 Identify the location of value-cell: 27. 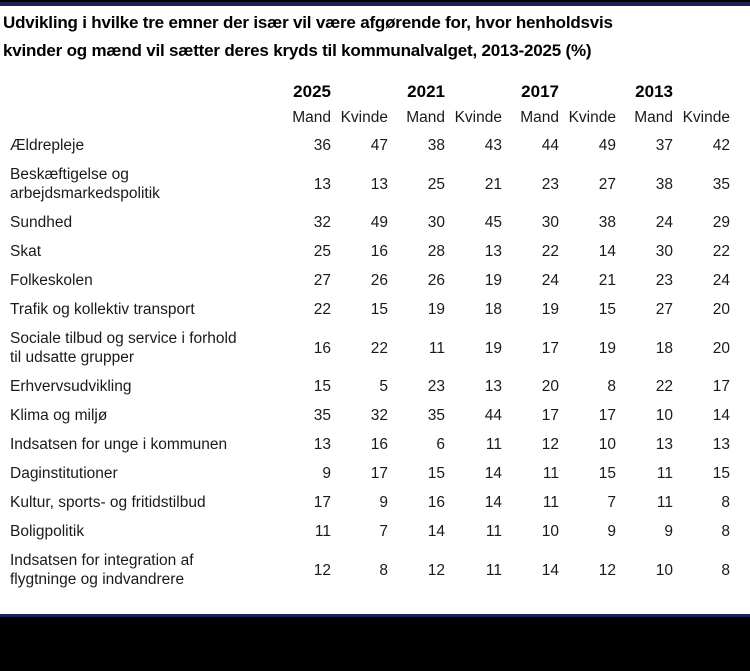
(607, 184).